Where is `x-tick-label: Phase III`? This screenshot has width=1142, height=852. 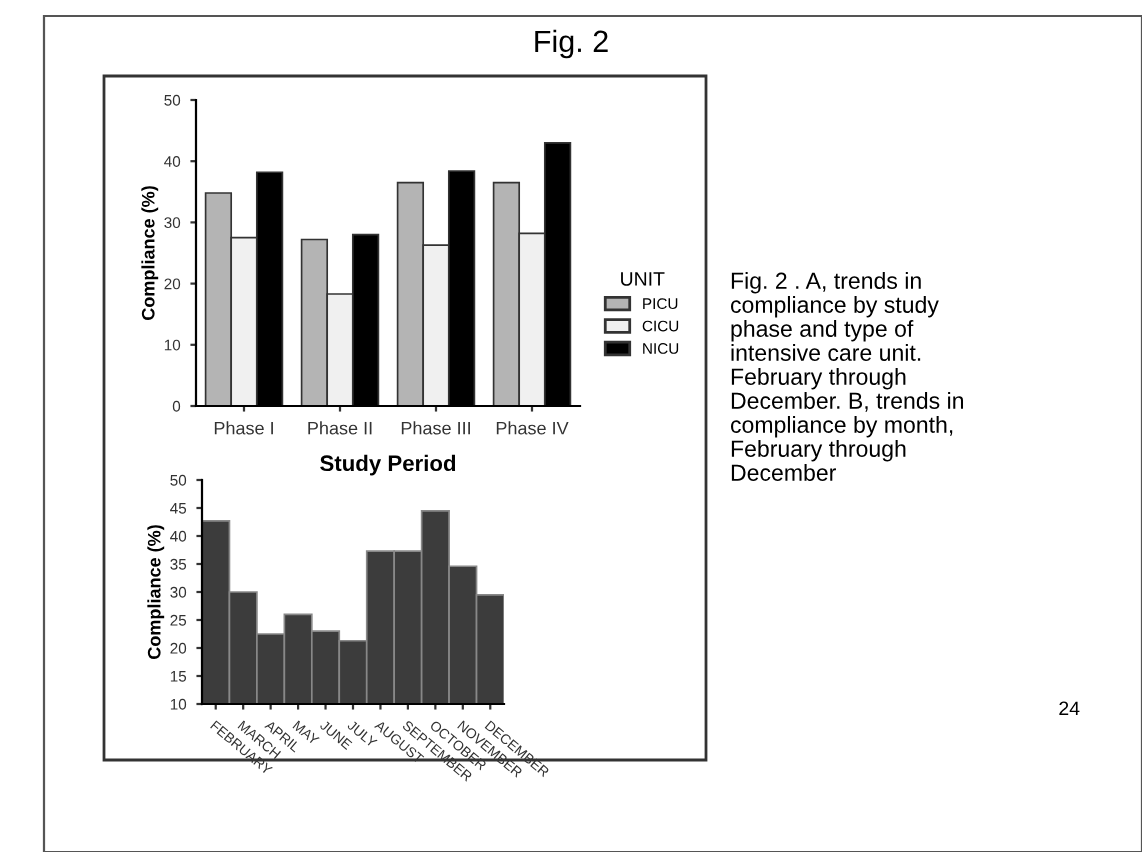
x-tick-label: Phase III is located at coordinates (435, 428).